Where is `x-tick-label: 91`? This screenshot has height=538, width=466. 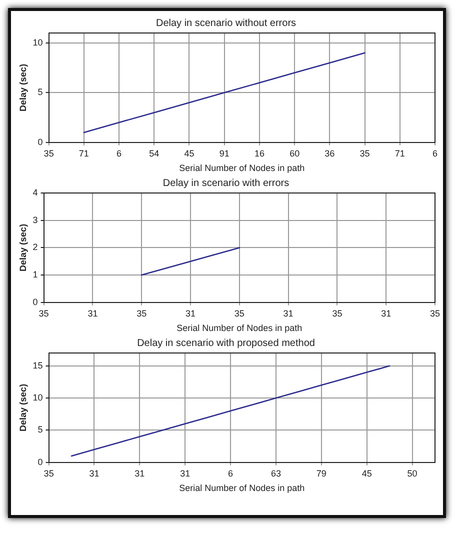
x-tick-label: 91 is located at coordinates (224, 153).